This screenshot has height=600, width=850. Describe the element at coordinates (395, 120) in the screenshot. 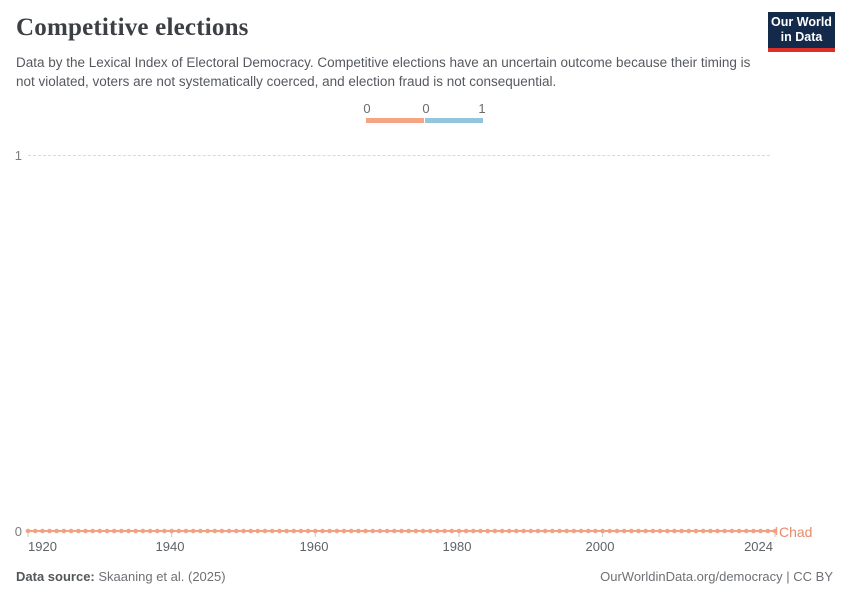

I see `legend-bin-zero` at that location.